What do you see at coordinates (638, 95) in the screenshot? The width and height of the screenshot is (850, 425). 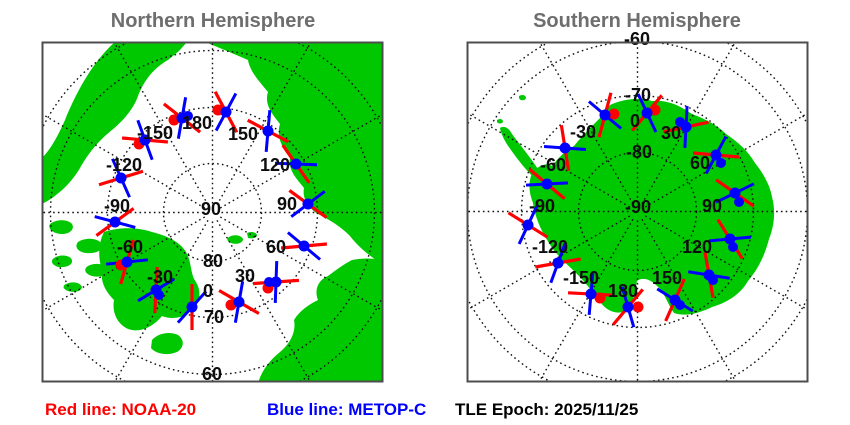 I see `graticule-label: -70` at bounding box center [638, 95].